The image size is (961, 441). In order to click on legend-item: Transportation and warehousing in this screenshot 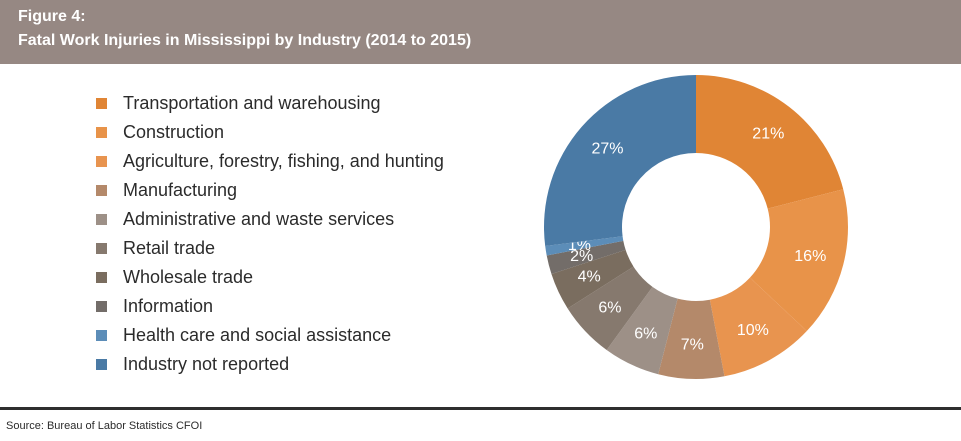, I will do `click(270, 103)`.